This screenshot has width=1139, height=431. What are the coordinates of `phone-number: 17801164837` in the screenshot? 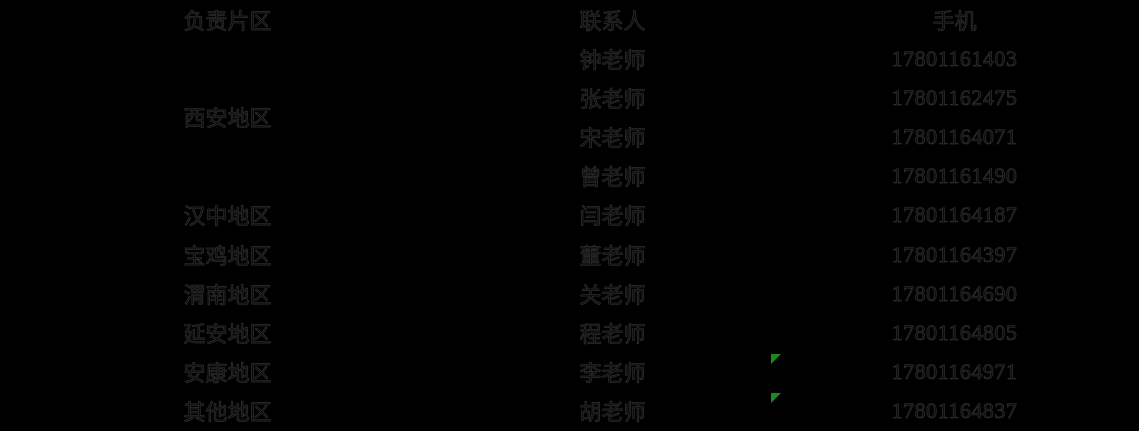 It's located at (954, 411).